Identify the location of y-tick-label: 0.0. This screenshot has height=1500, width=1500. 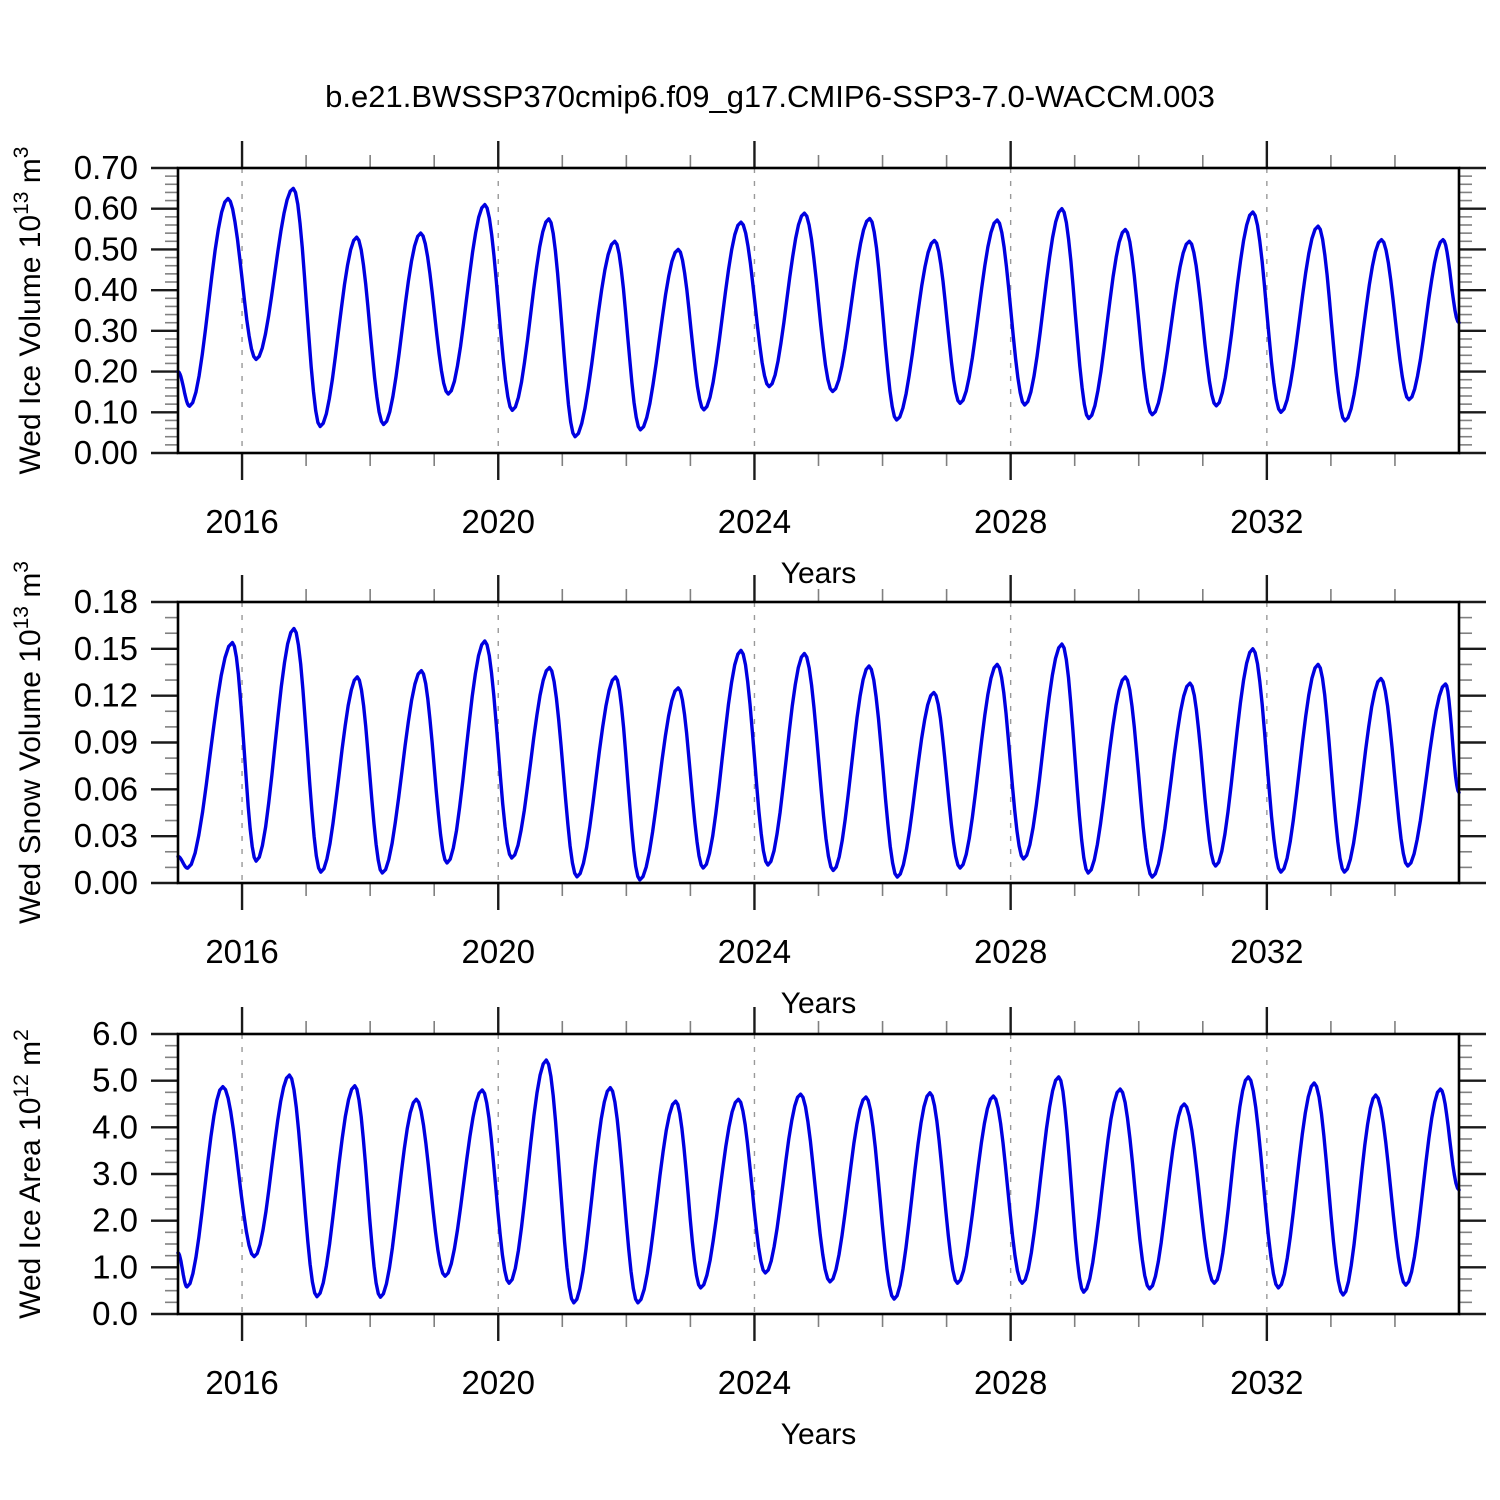
(115, 1313).